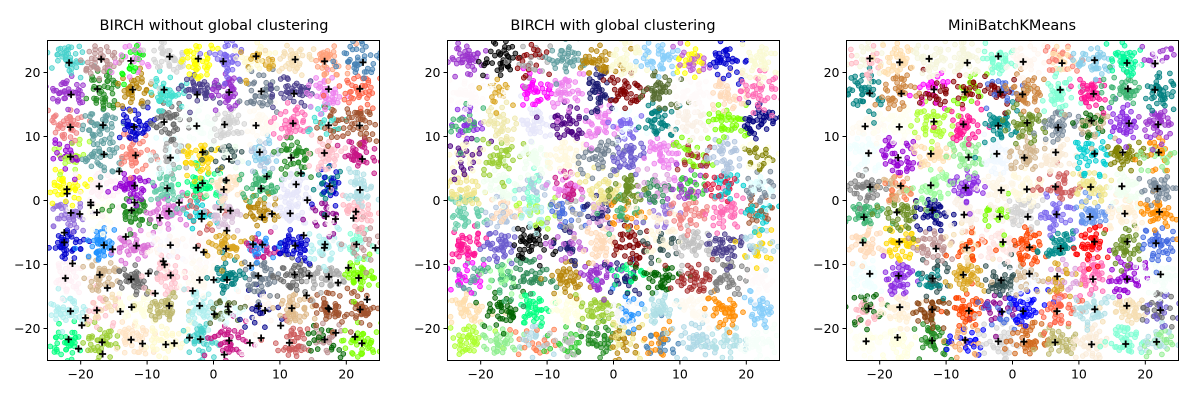 Image resolution: width=1200 pixels, height=400 pixels. What do you see at coordinates (214, 26) in the screenshot?
I see `chart-title: BIRCH without global clustering` at bounding box center [214, 26].